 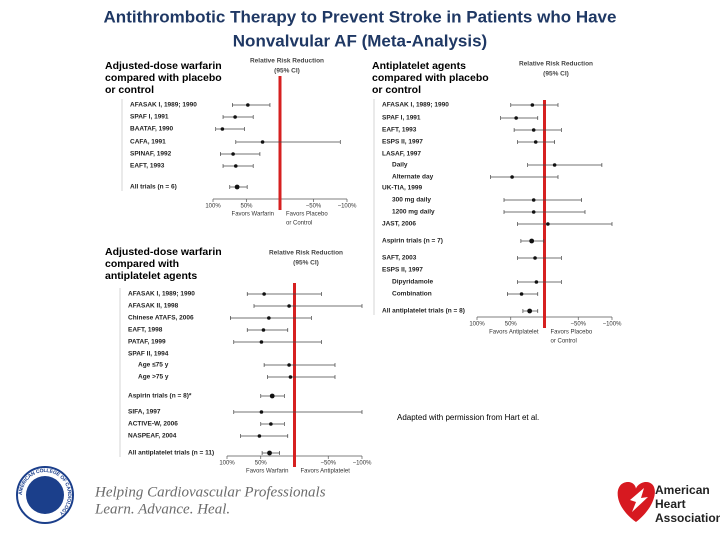 I want to click on row-label: SAFT, 2003, so click(x=399, y=258).